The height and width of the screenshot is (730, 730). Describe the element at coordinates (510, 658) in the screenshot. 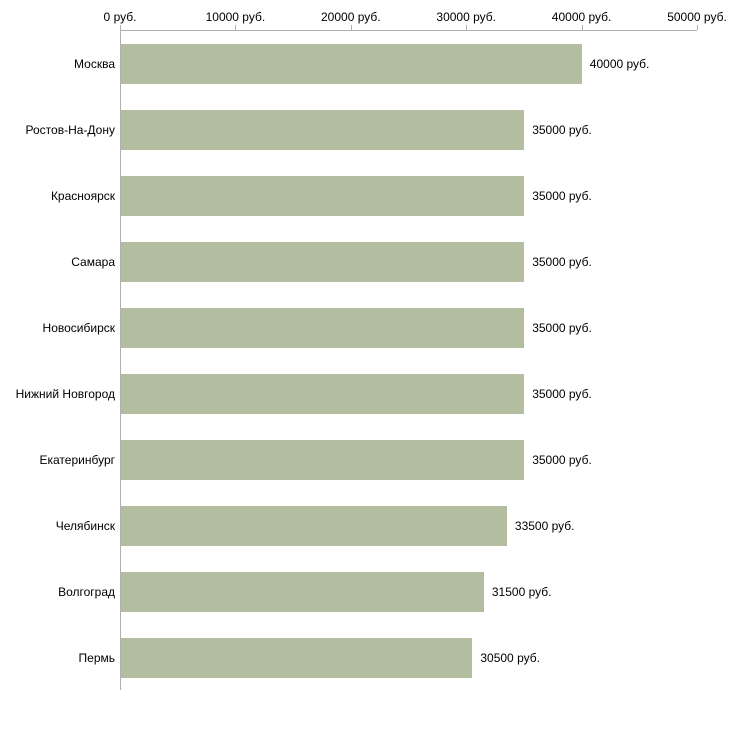

I see `value-label: 30500 руб.` at that location.